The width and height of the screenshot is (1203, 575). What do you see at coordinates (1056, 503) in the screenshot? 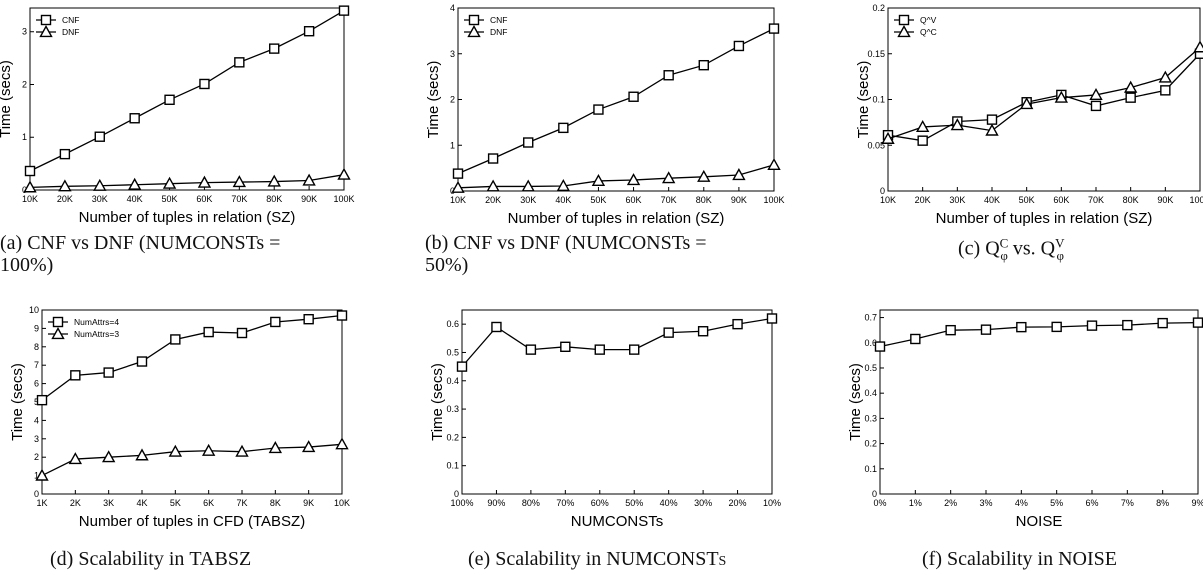
I see `x-tick-label: 5%` at bounding box center [1056, 503].